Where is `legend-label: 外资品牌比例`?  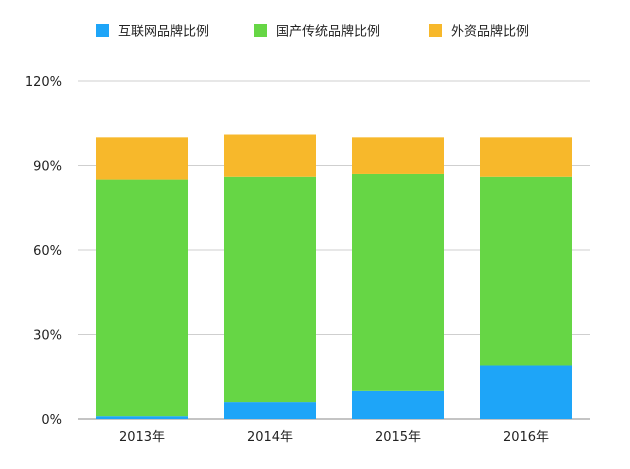 legend-label: 外资品牌比例 is located at coordinates (490, 32).